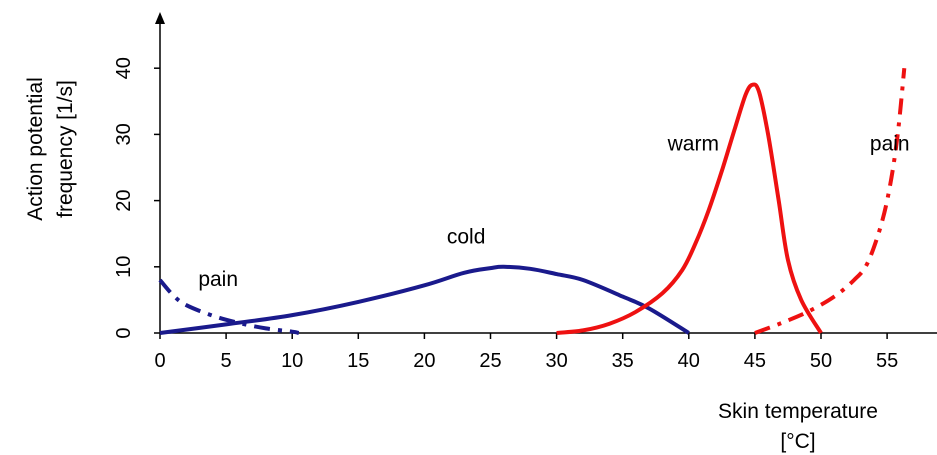 This screenshot has height=455, width=937. What do you see at coordinates (798, 411) in the screenshot?
I see `x-axis-title-line-1: Skin temperature` at bounding box center [798, 411].